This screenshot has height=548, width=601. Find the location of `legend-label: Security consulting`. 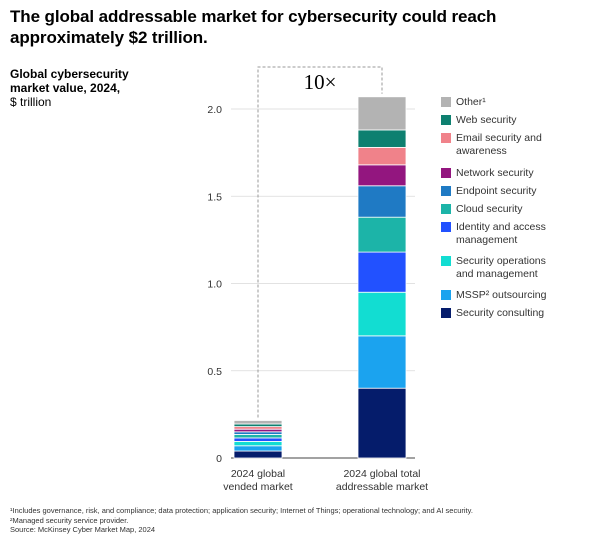

legend-label: Security consulting is located at coordinates (500, 313).